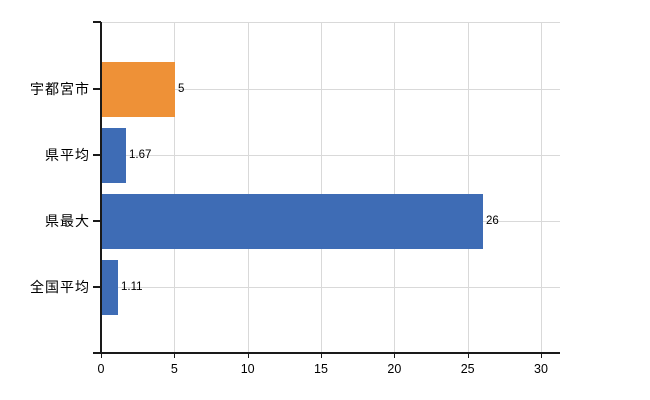  What do you see at coordinates (60, 287) in the screenshot?
I see `category-label-4: 全国平均` at bounding box center [60, 287].